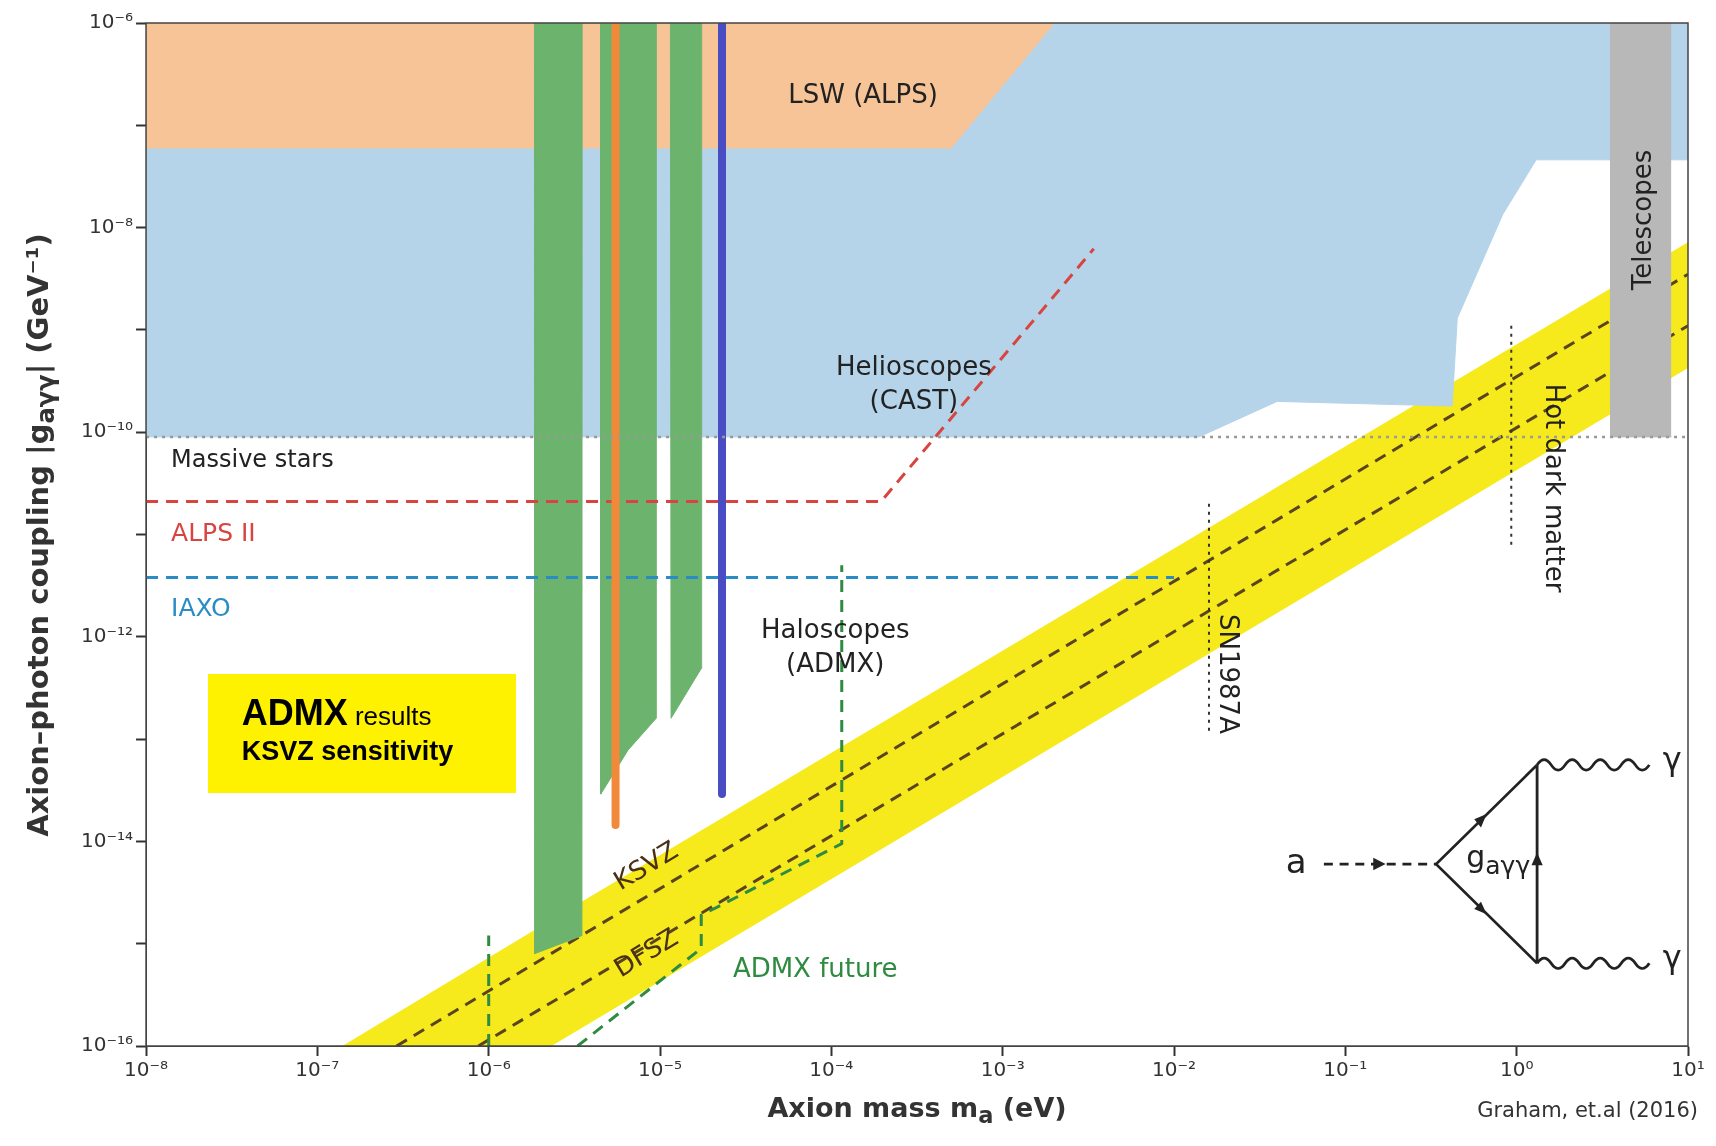 Image resolution: width=1716 pixels, height=1146 pixels. I want to click on y-tick-label: 10⁻¹⁶, so click(107, 1044).